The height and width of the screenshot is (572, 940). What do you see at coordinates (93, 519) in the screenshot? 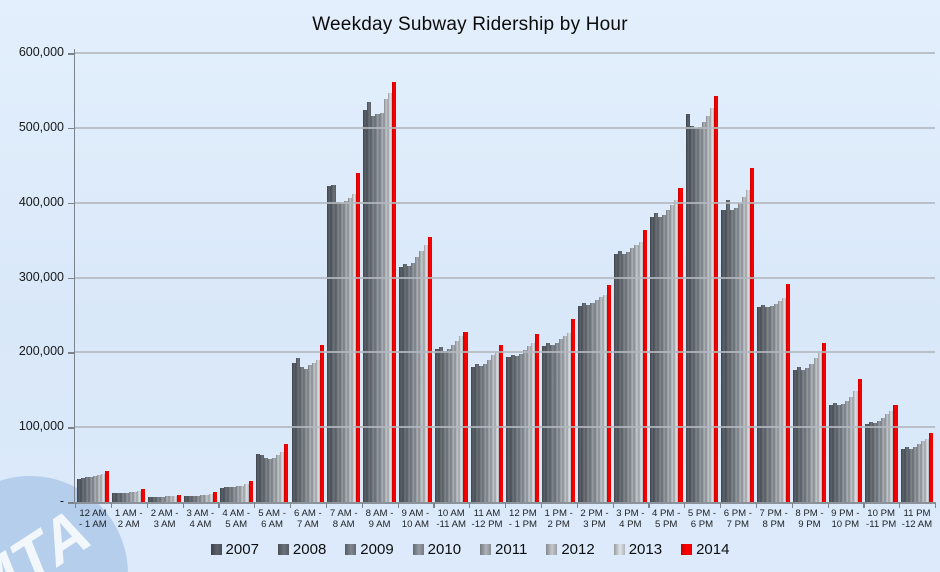
I see `x-tick-label: 12 AM - 1 AM` at bounding box center [93, 519].